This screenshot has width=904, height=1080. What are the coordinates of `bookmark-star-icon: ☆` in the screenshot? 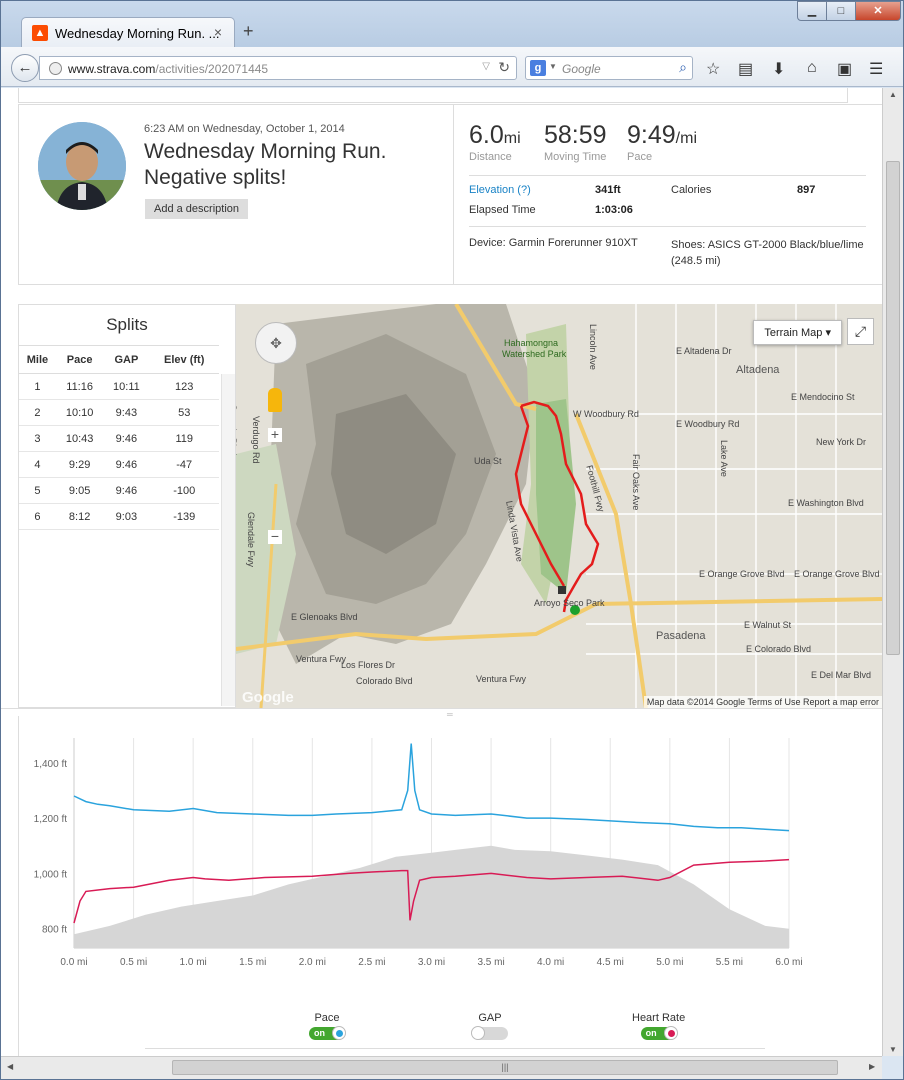 It's located at (713, 69).